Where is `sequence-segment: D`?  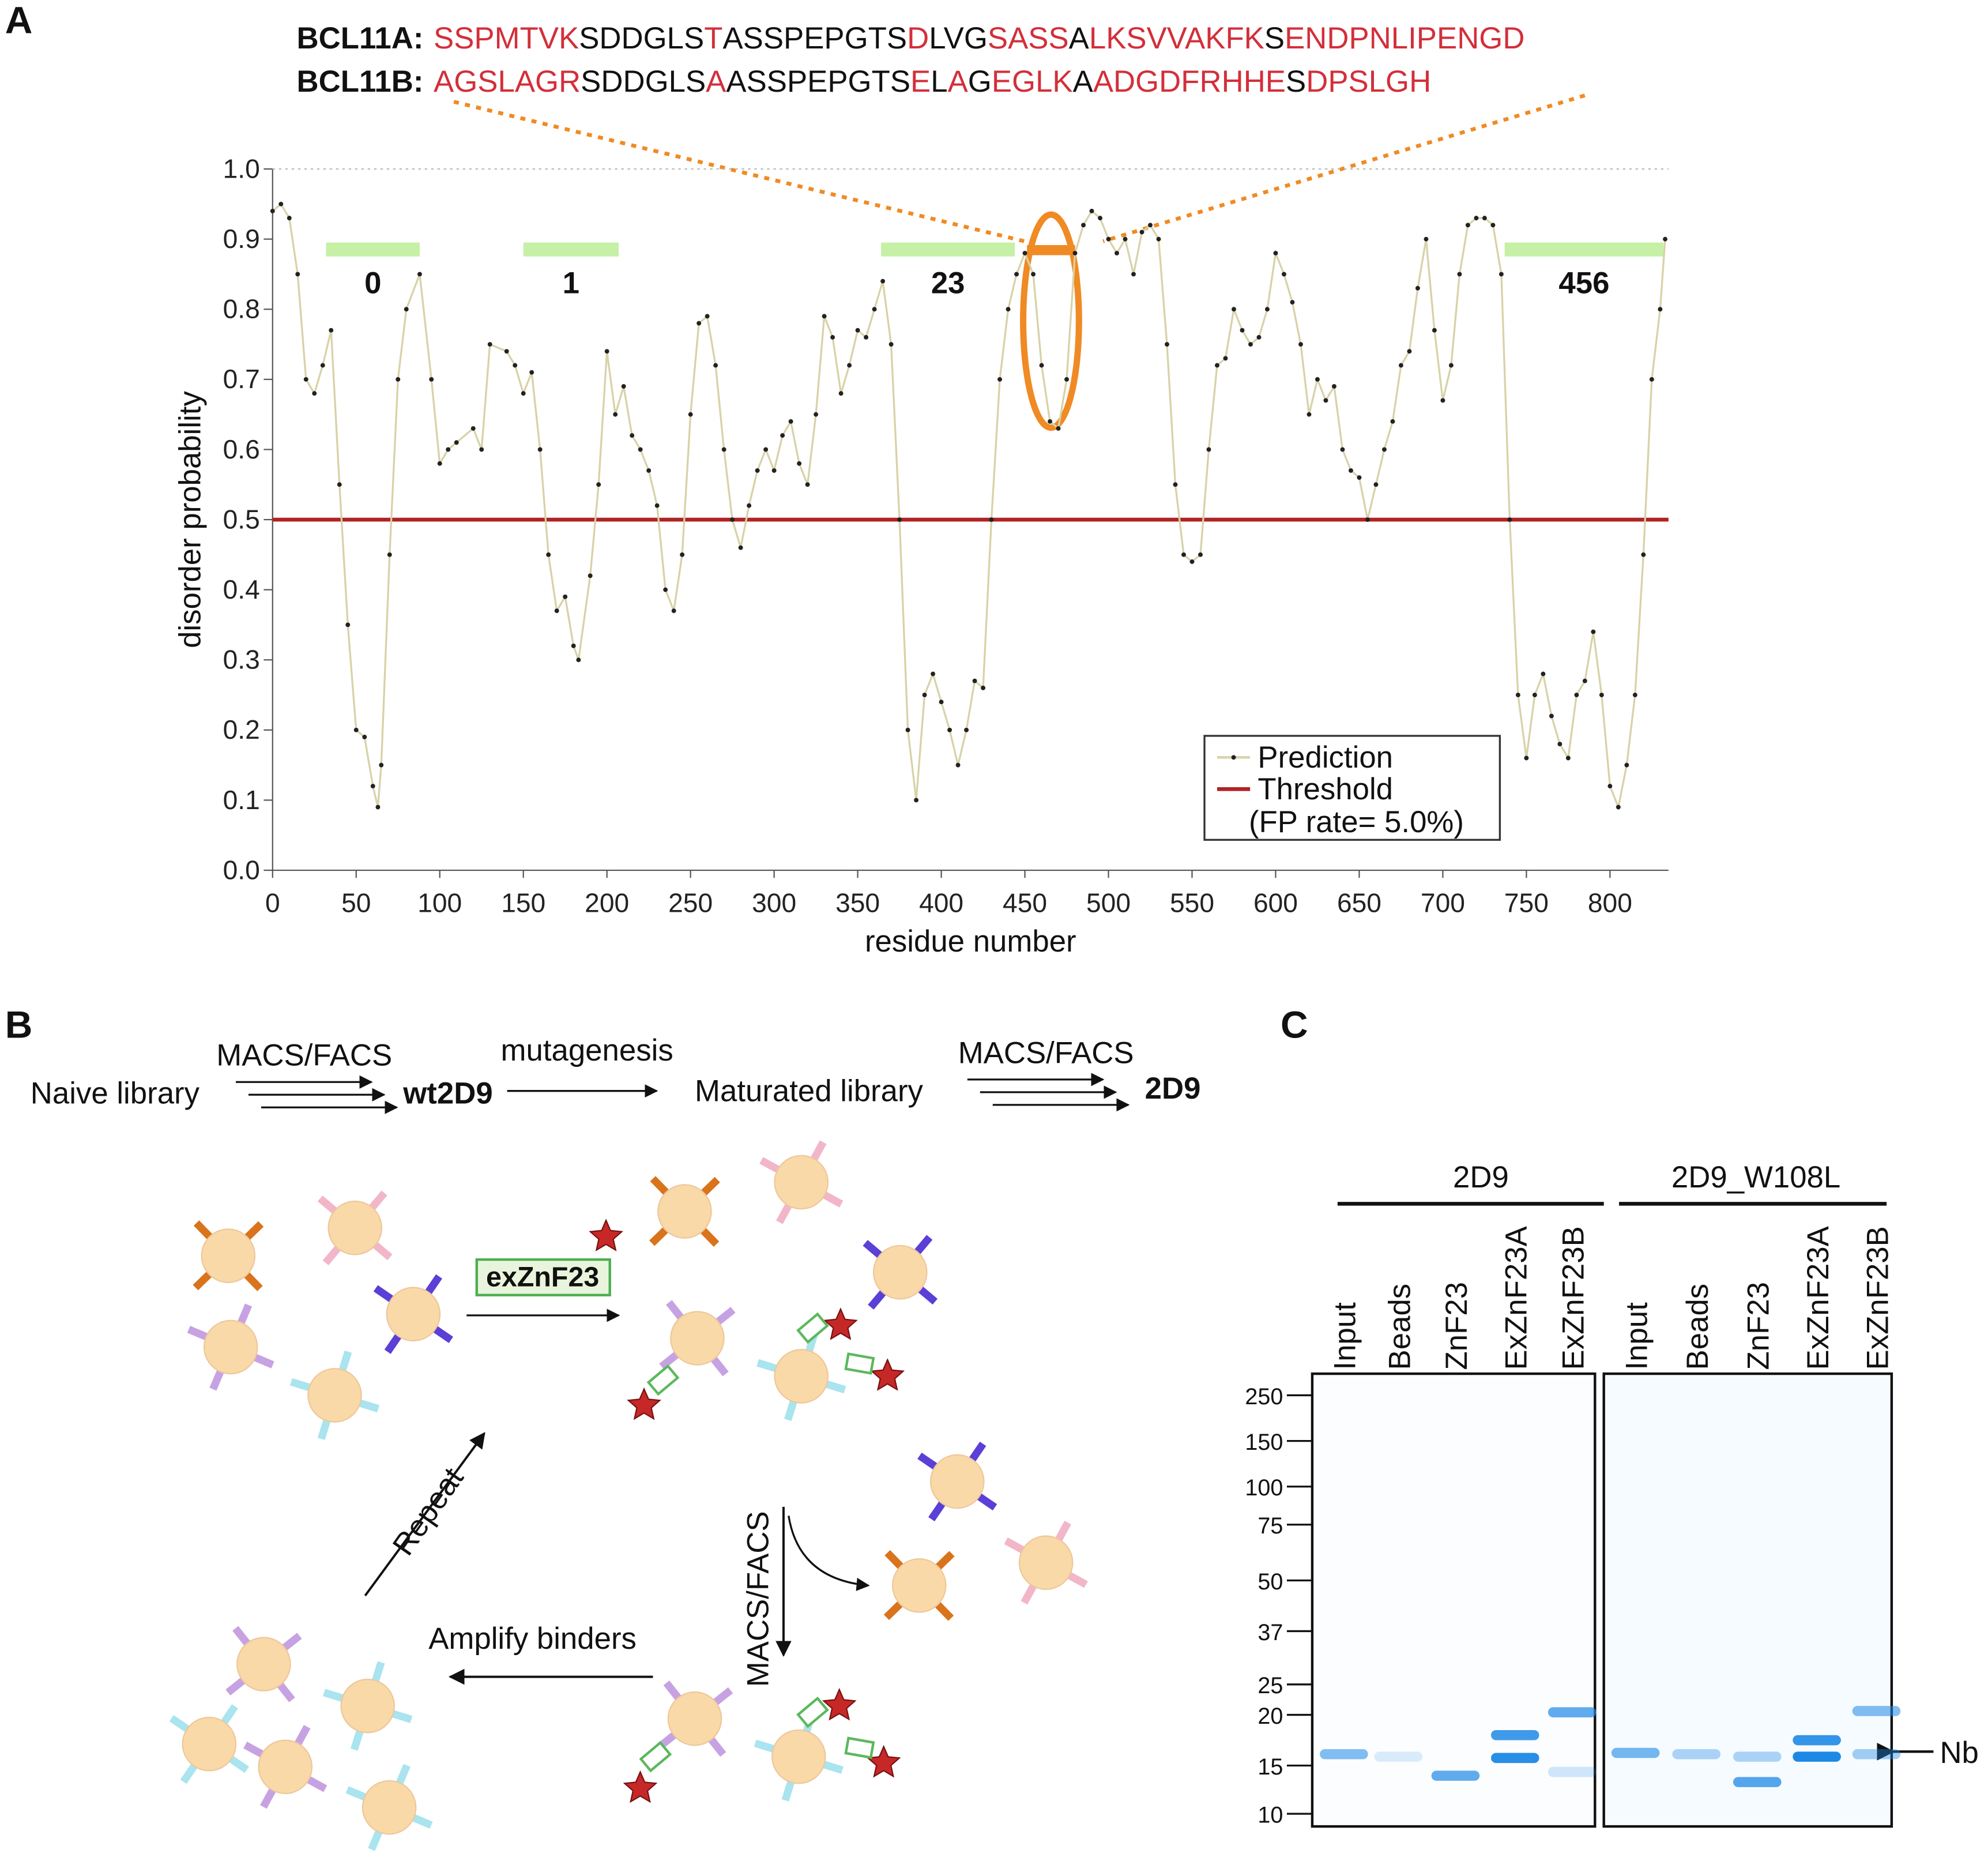 sequence-segment: D is located at coordinates (918, 38).